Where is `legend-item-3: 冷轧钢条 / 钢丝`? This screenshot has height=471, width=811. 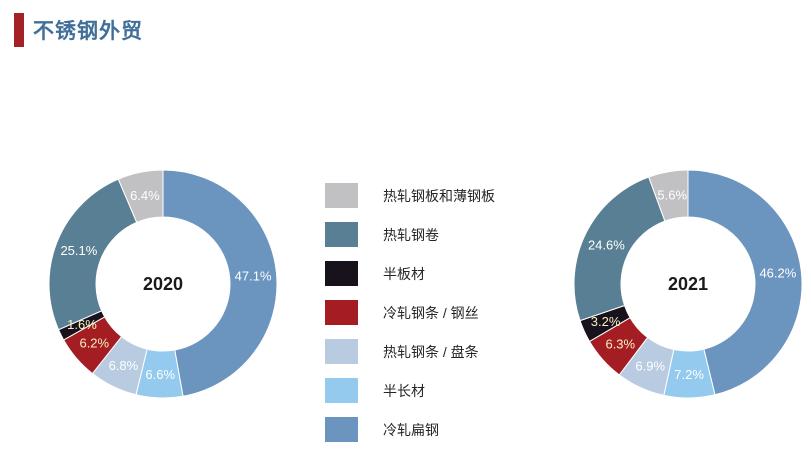 legend-item-3: 冷轧钢条 / 钢丝 is located at coordinates (410, 312).